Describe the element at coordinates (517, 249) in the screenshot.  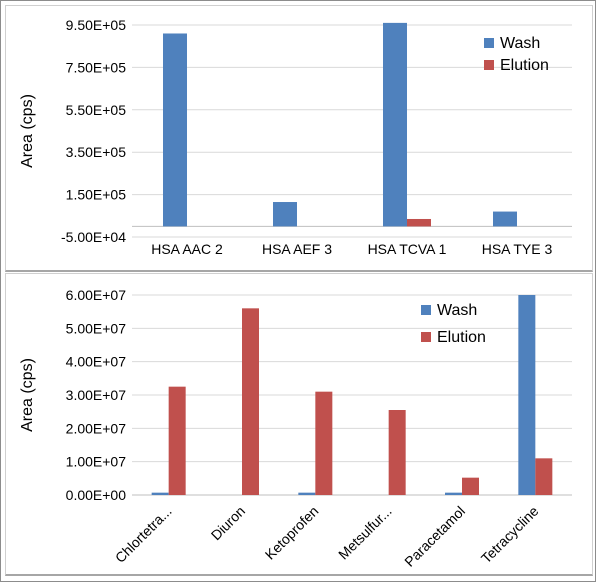
I see `top-category-label: HSA TYE 3` at that location.